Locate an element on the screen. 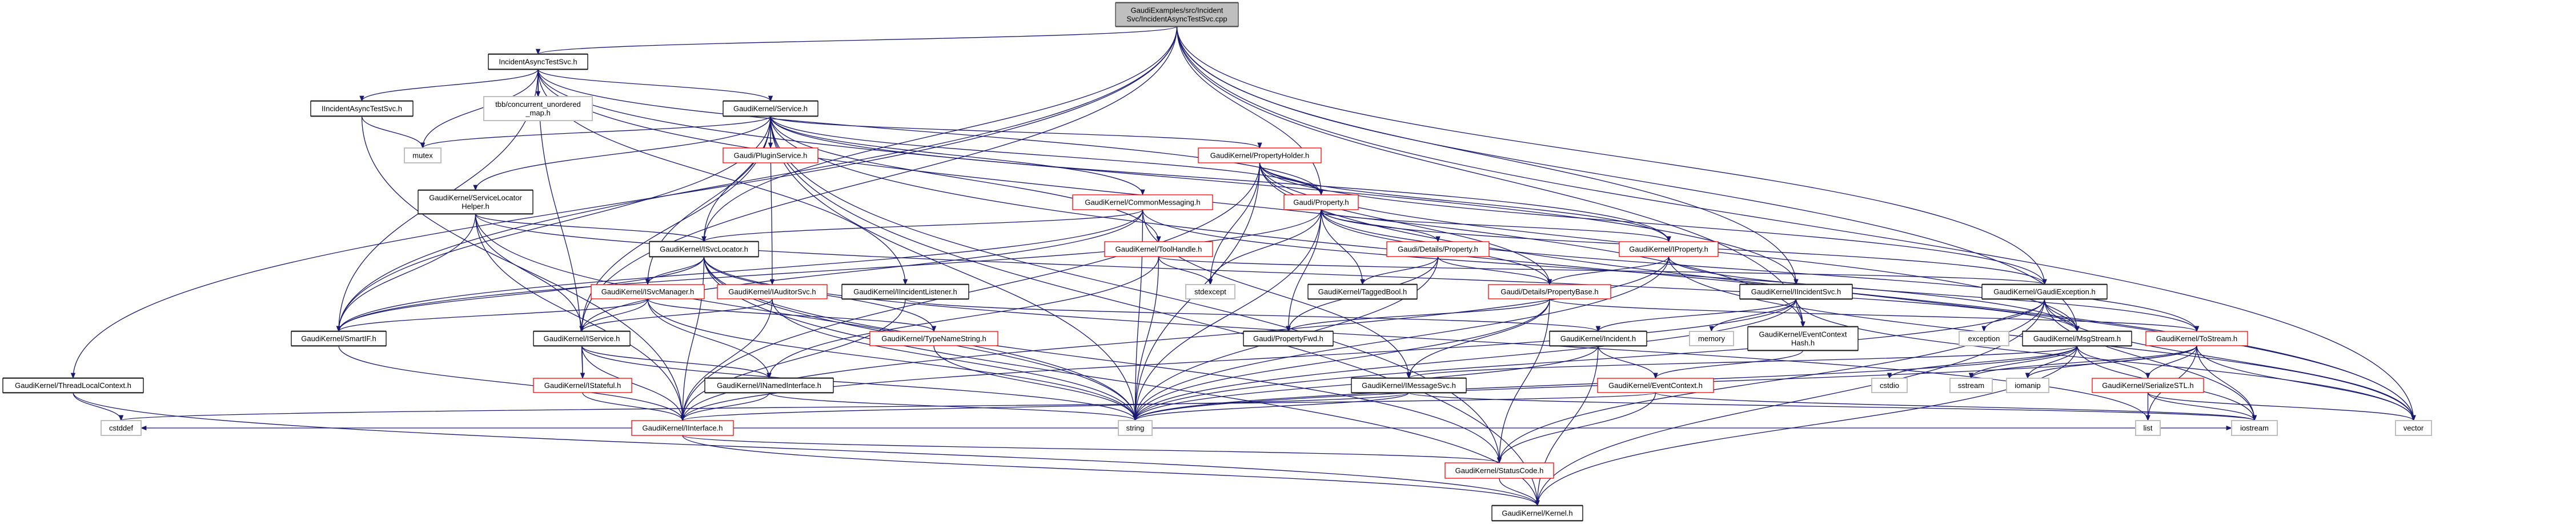 The width and height of the screenshot is (2576, 524). dependency-edge-service-to-mutex is located at coordinates (595, 132).